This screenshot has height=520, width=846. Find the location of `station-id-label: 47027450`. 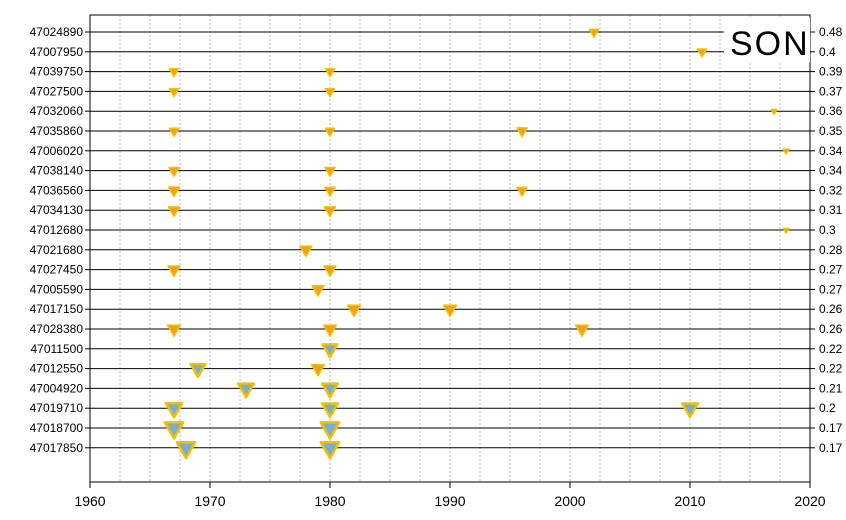

station-id-label: 47027450 is located at coordinates (57, 270).